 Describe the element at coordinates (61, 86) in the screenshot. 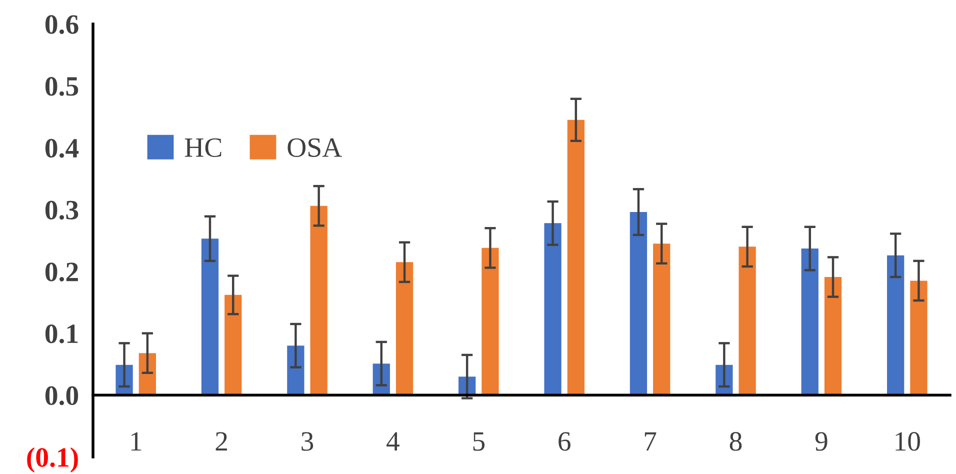

I see `y-tick-label: 0.5` at that location.